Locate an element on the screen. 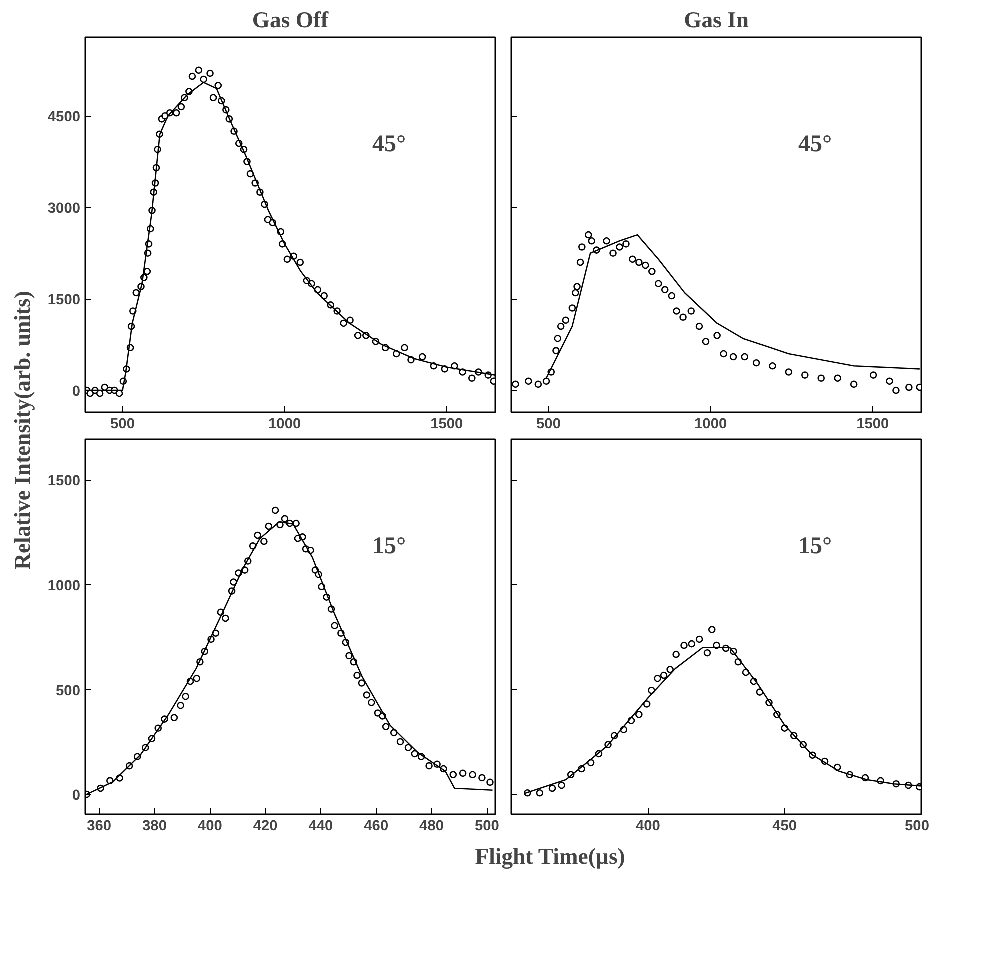 The width and height of the screenshot is (999, 971). x-tick-label: 460 is located at coordinates (376, 826).